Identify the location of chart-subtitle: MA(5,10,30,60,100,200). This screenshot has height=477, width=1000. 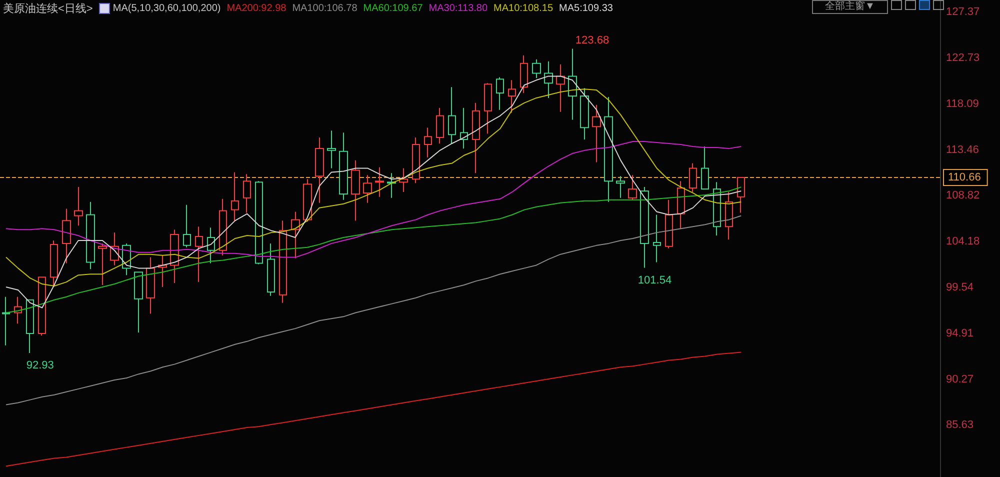
(166, 8).